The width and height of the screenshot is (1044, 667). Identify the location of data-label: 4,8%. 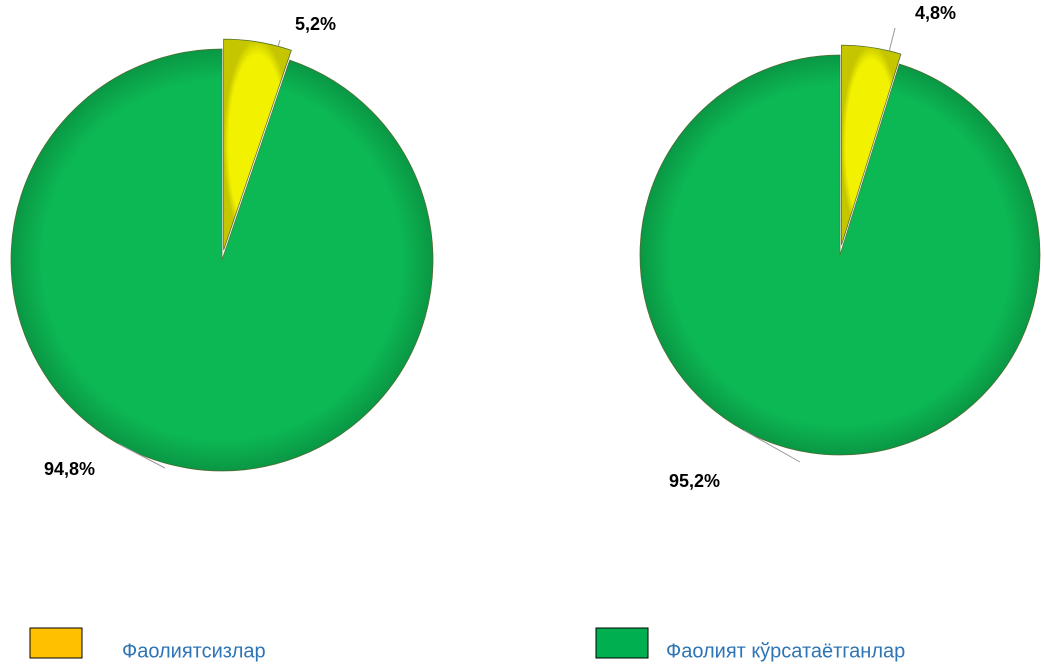
(935, 13).